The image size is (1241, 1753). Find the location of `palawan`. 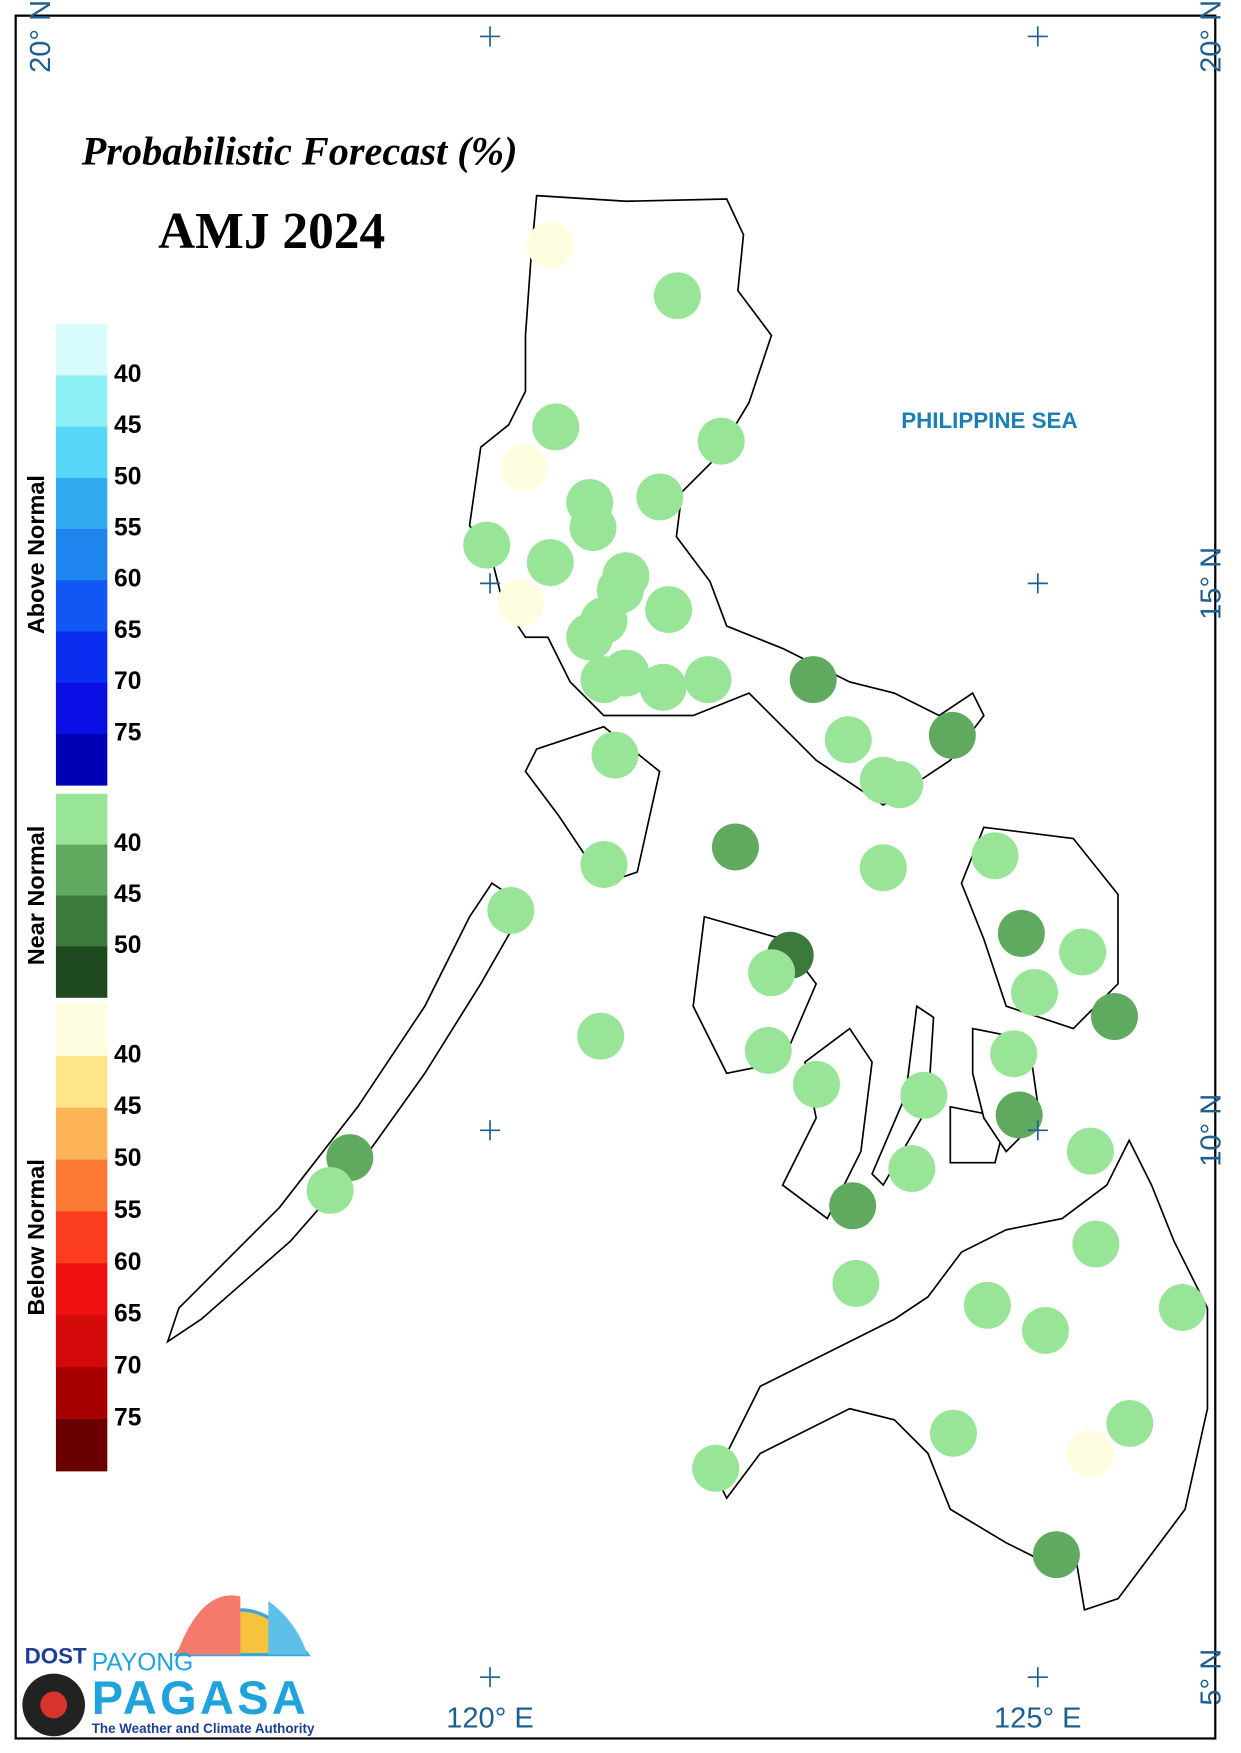

palawan is located at coordinates (346, 1113).